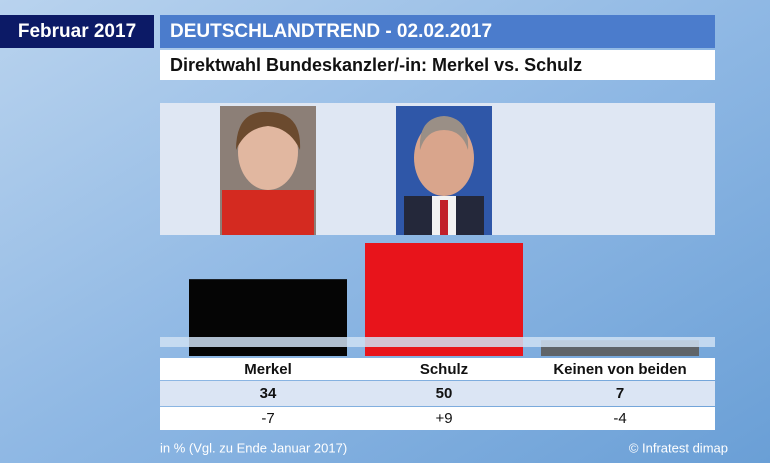  I want to click on values-row, so click(437, 393).